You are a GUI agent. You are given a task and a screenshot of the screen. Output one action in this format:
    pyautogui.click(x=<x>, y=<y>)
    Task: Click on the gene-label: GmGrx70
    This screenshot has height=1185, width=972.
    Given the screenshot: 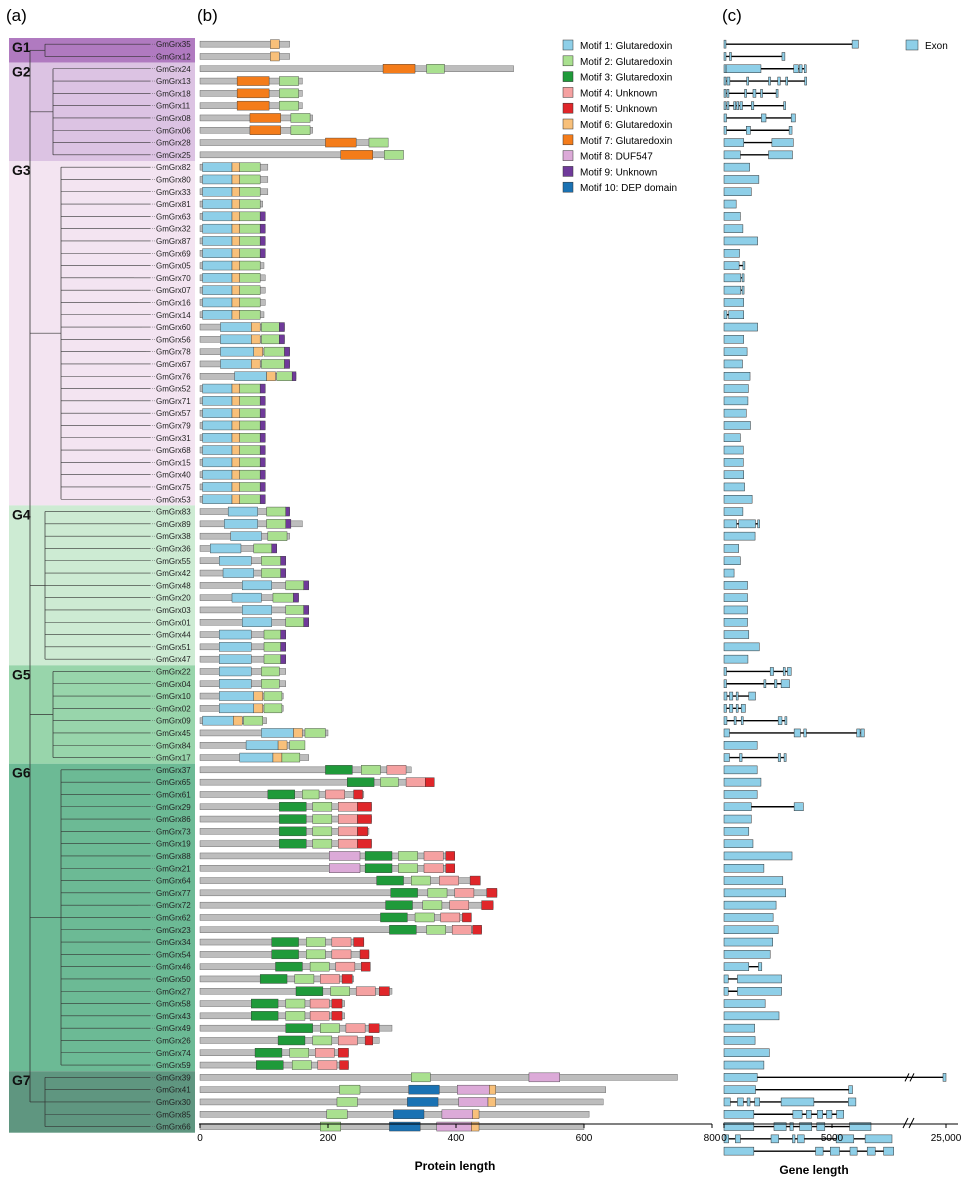 What is the action you would take?
    pyautogui.click(x=173, y=278)
    